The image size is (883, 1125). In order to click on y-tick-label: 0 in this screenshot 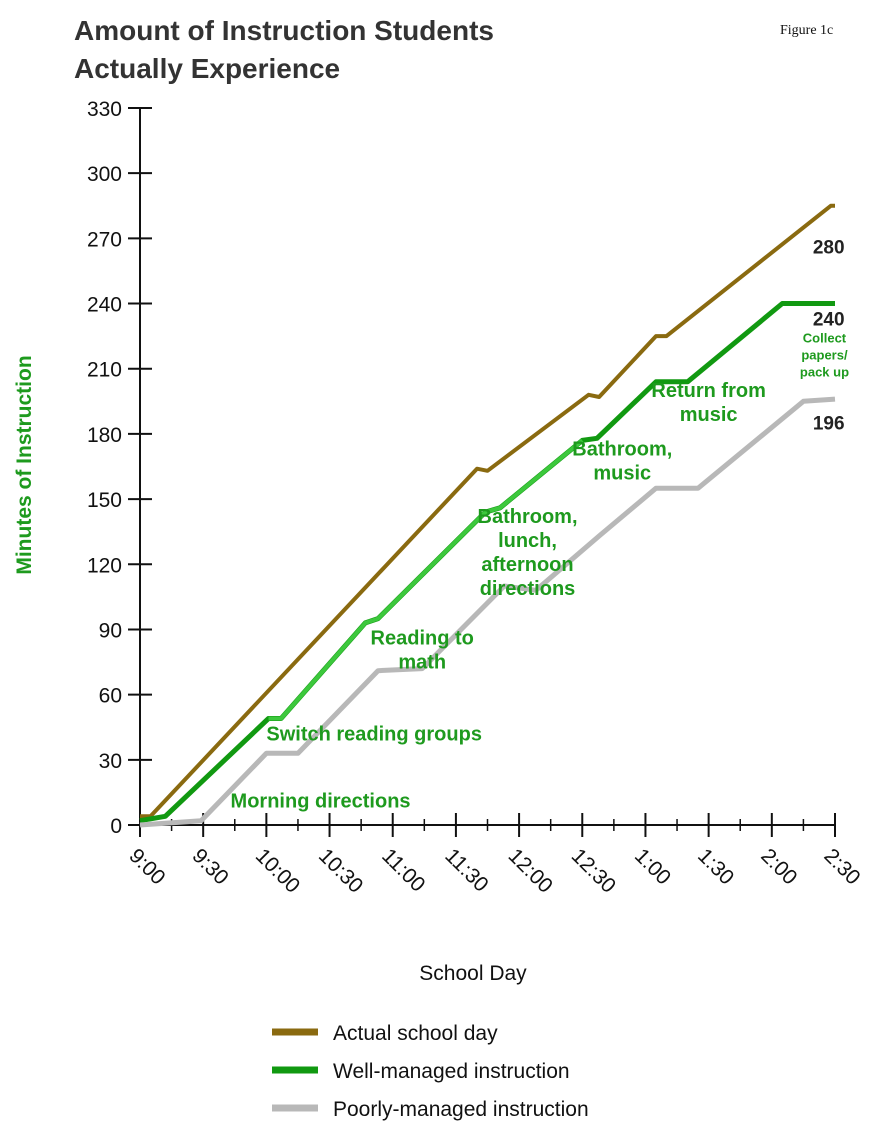, I will do `click(116, 826)`.